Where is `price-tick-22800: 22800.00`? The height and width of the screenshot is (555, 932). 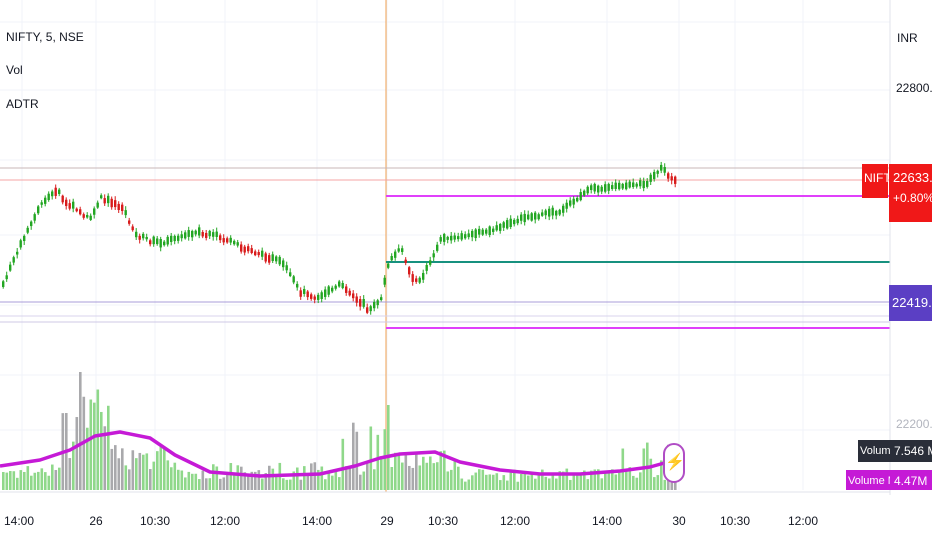 price-tick-22800: 22800.00 is located at coordinates (914, 88).